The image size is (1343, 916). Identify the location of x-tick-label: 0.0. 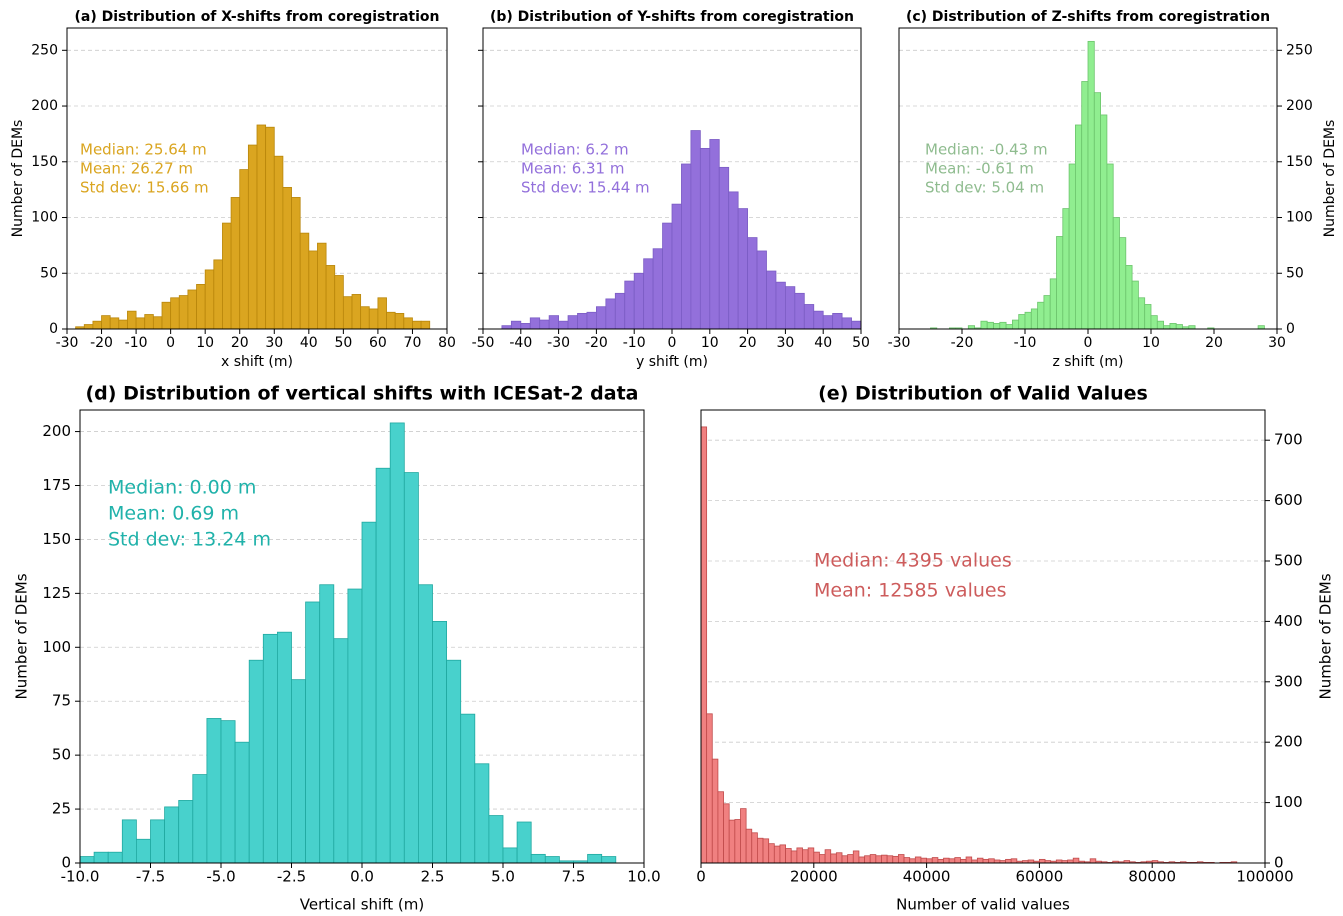
(362, 877).